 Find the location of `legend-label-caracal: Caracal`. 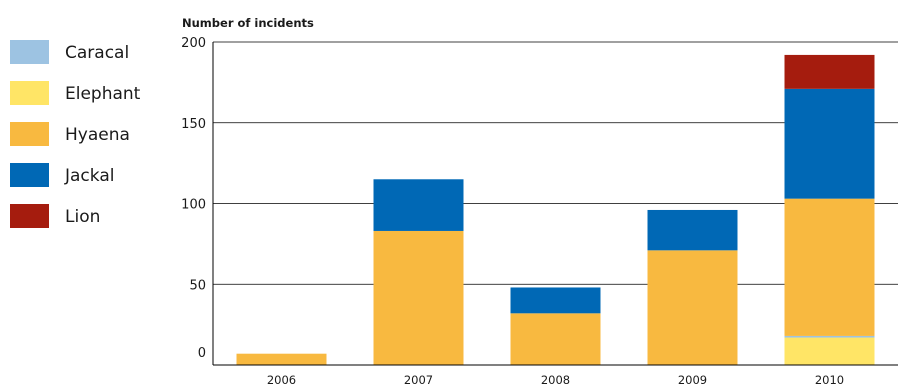

legend-label-caracal: Caracal is located at coordinates (97, 53).